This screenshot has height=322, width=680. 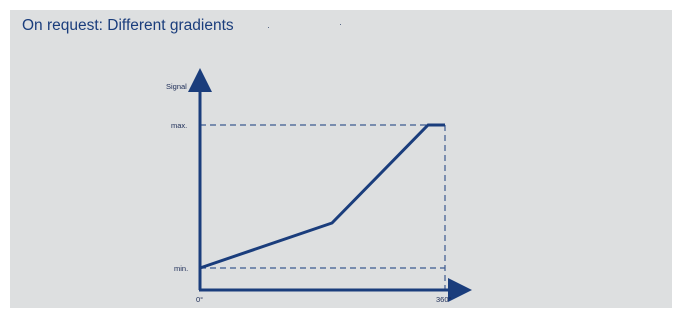 What do you see at coordinates (128, 25) in the screenshot?
I see `figure-title: On request: Different gradients` at bounding box center [128, 25].